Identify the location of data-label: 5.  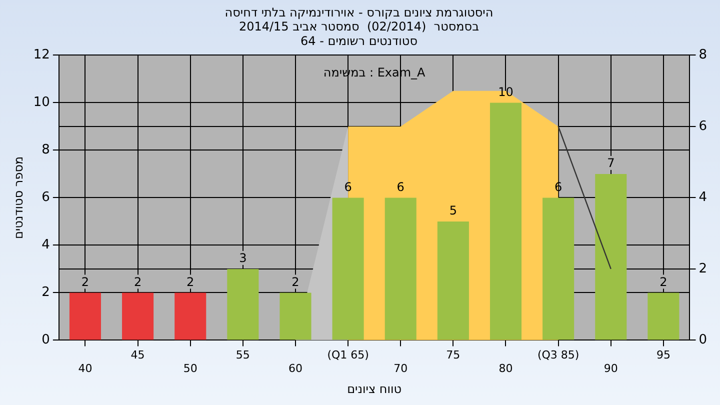
(453, 211).